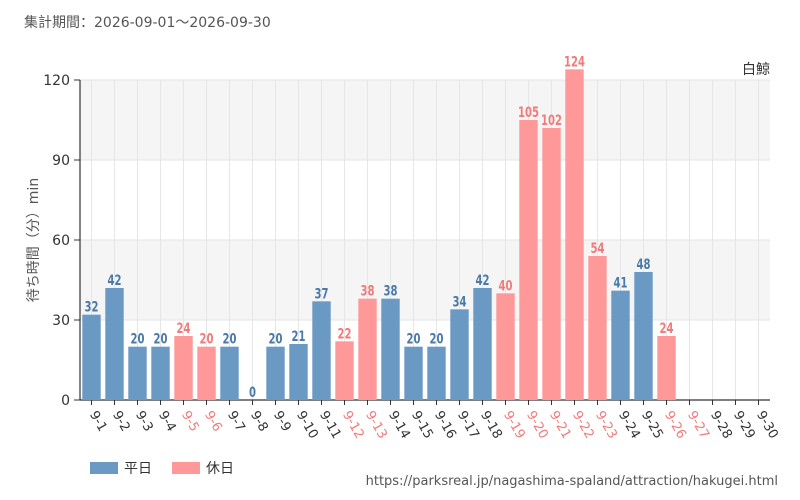  Describe the element at coordinates (259, 422) in the screenshot. I see `x-tick-label: 9-8` at that location.